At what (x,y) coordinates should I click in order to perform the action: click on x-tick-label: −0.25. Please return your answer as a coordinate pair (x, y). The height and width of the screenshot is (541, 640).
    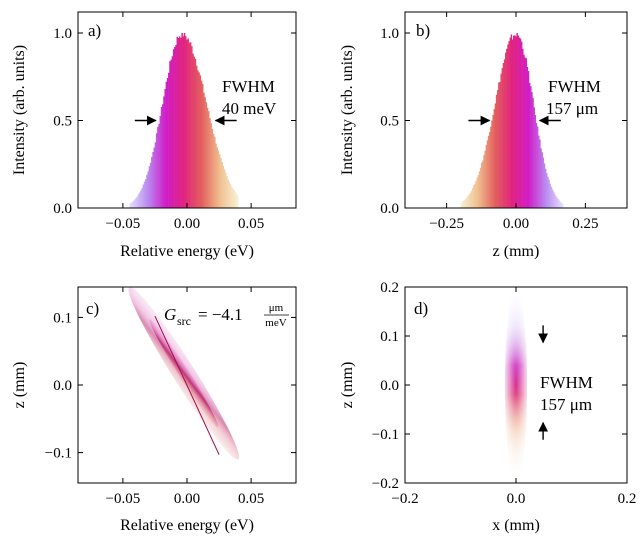
    Looking at the image, I should click on (446, 224).